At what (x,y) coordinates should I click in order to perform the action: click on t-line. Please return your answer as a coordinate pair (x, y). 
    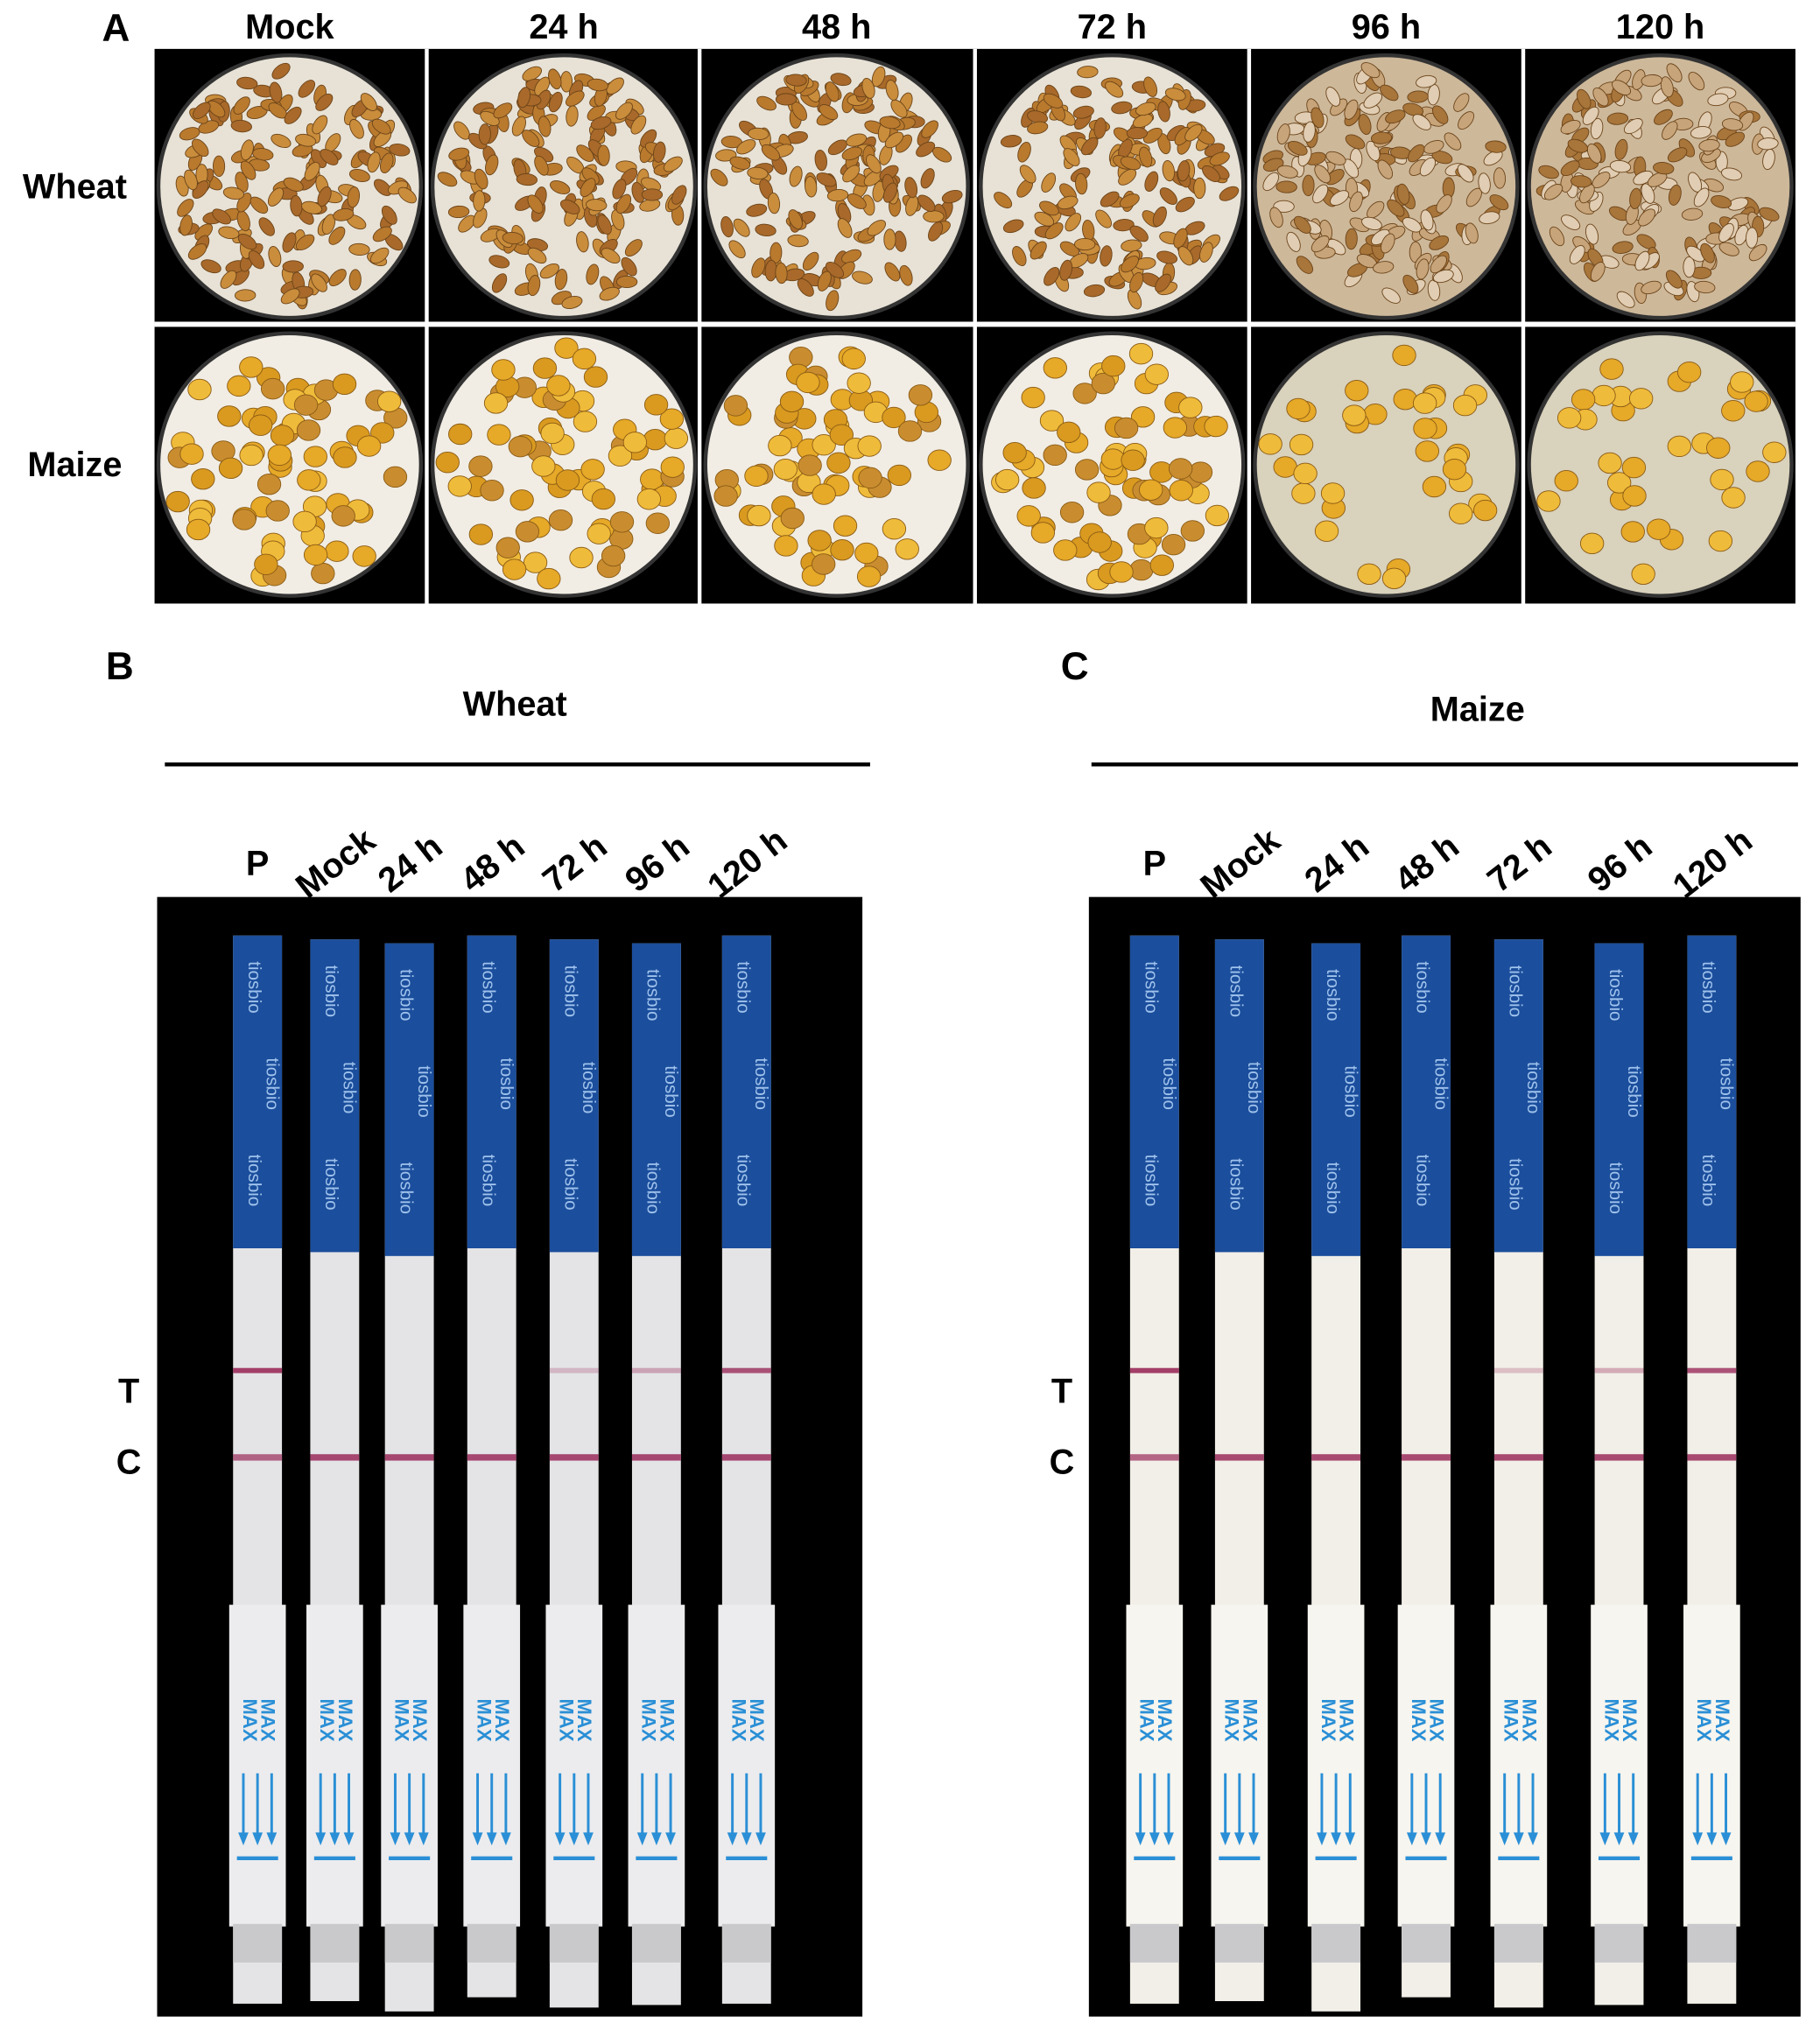
    Looking at the image, I should click on (574, 1370).